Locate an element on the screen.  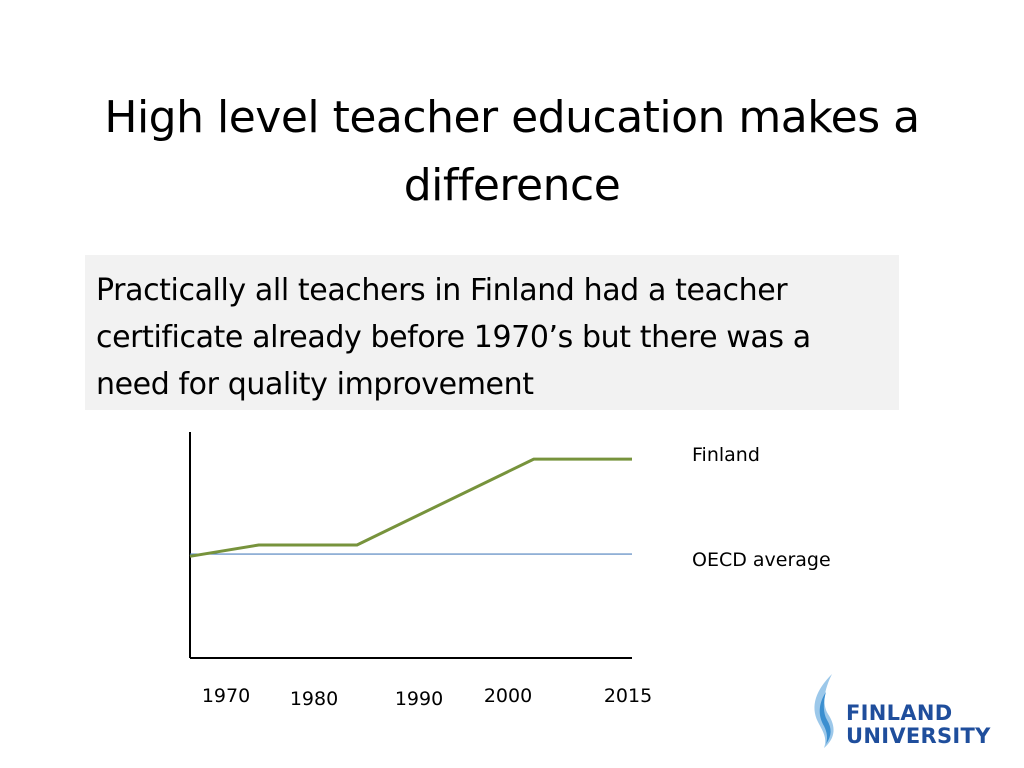
series-line-finland is located at coordinates (410, 507).